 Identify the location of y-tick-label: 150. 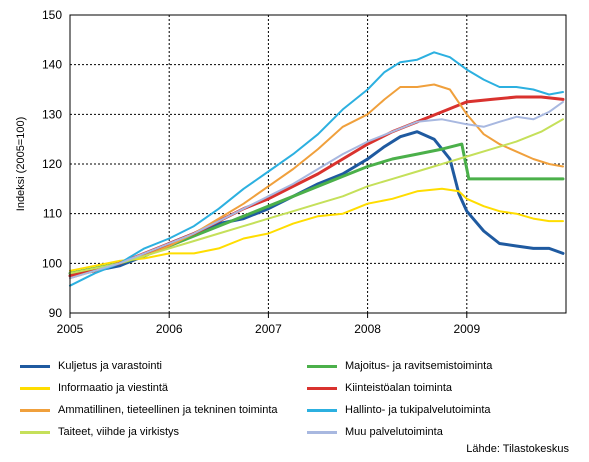
(52, 15).